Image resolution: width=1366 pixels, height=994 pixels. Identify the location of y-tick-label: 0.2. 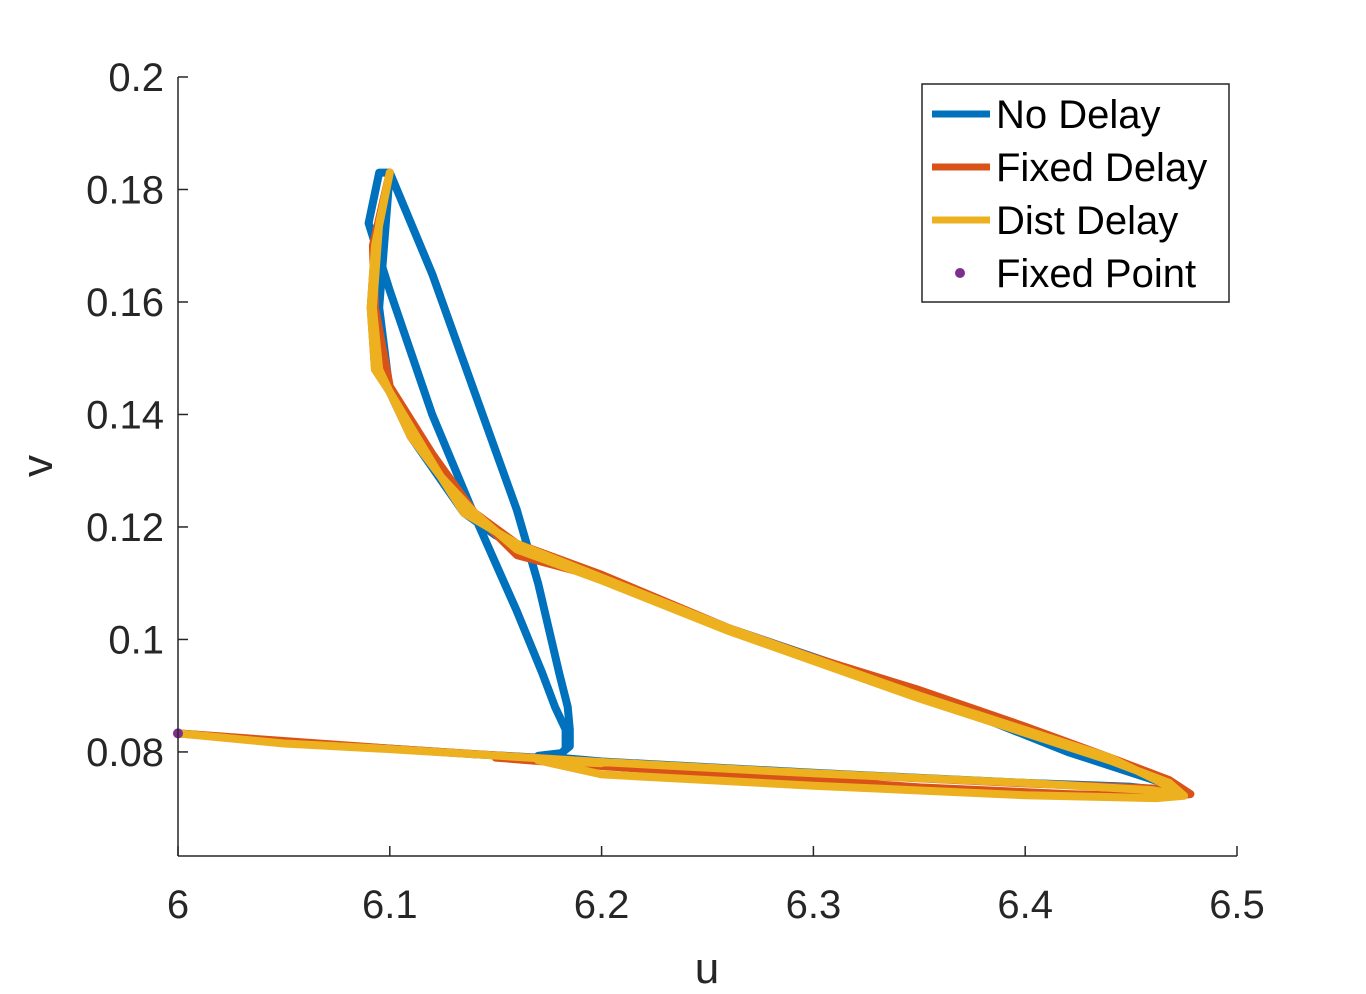
(136, 78).